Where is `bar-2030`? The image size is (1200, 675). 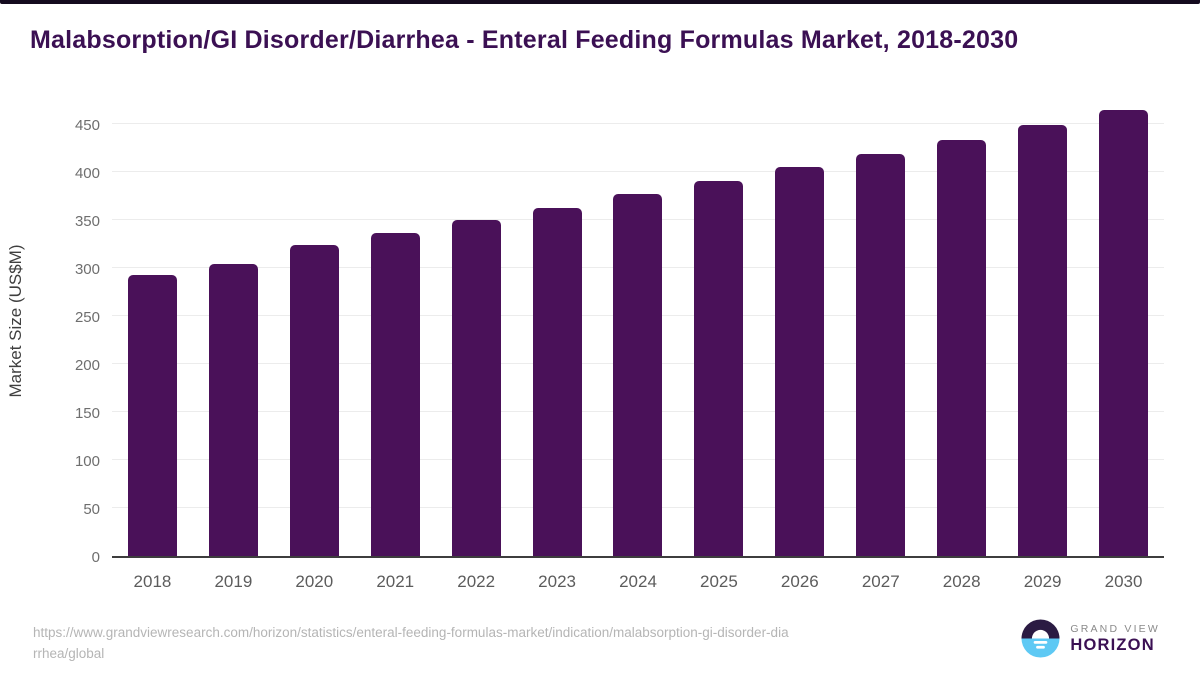 bar-2030 is located at coordinates (1124, 332).